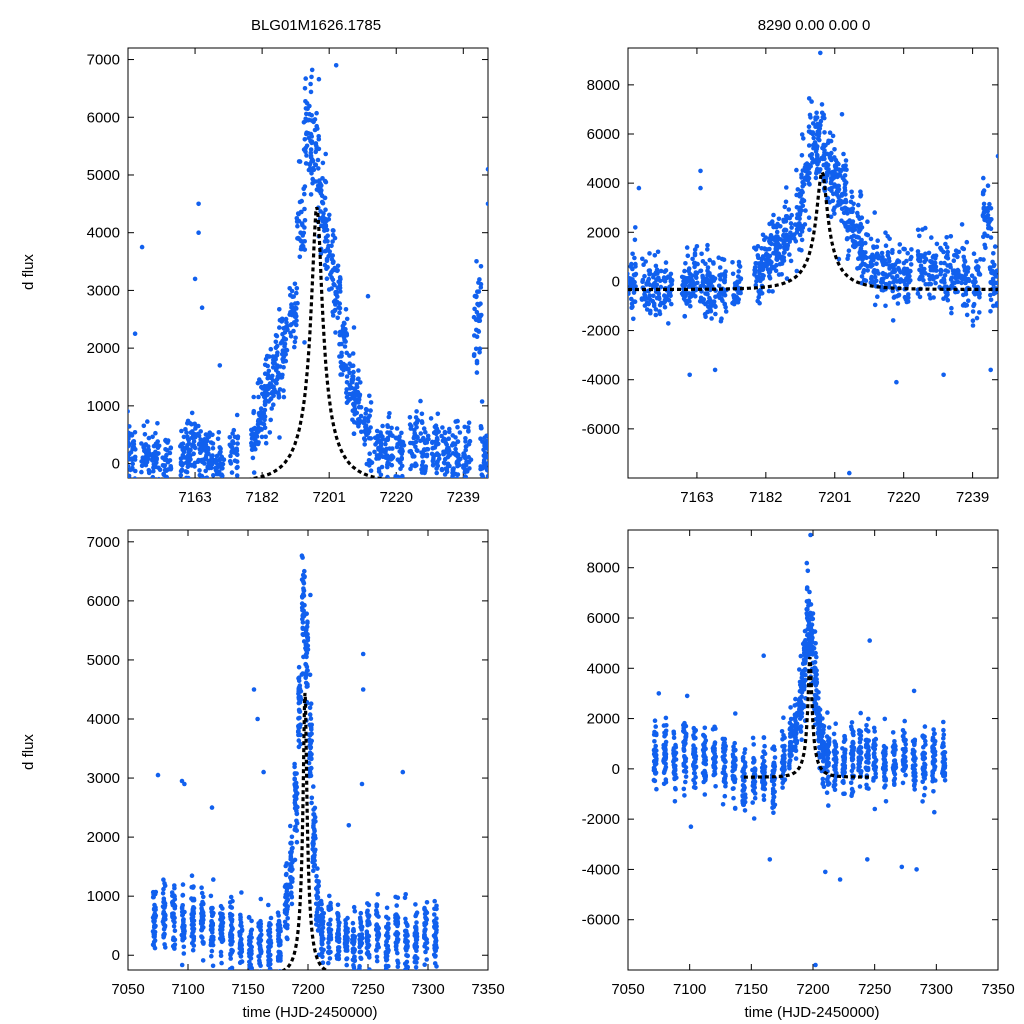 The height and width of the screenshot is (1024, 1024). Describe the element at coordinates (103, 233) in the screenshot. I see `y-tick-label: 4000` at that location.